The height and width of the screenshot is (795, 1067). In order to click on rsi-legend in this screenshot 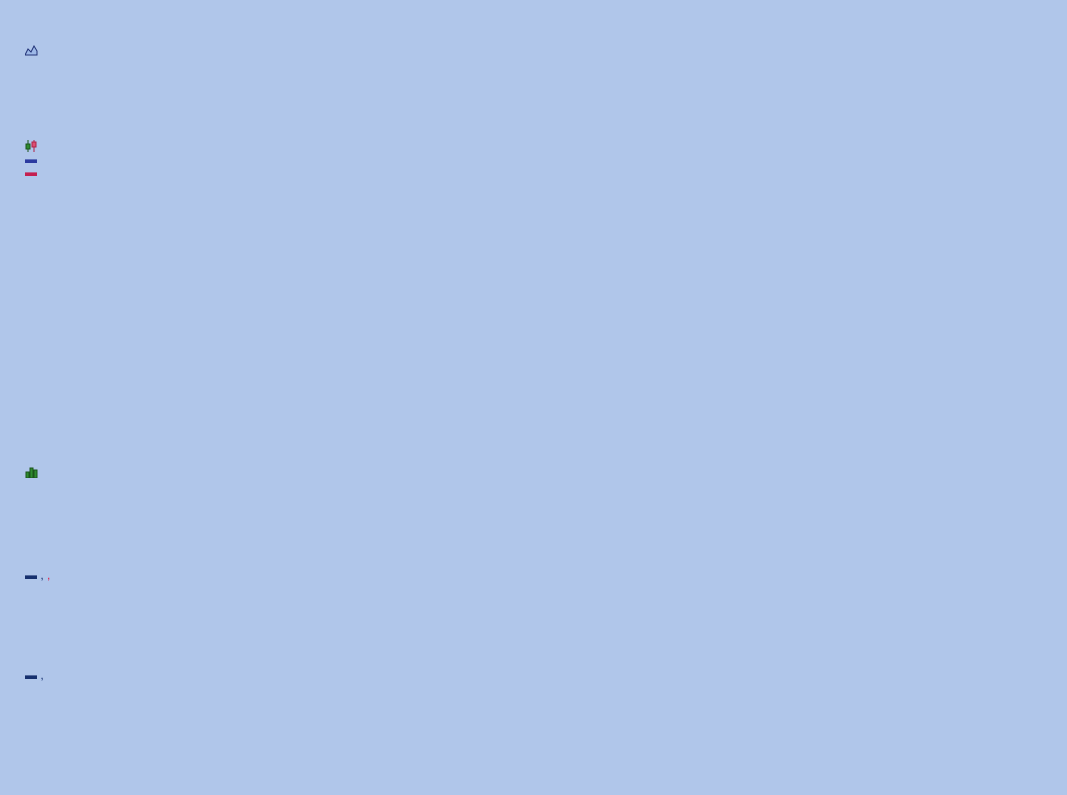, I will do `click(31, 51)`.